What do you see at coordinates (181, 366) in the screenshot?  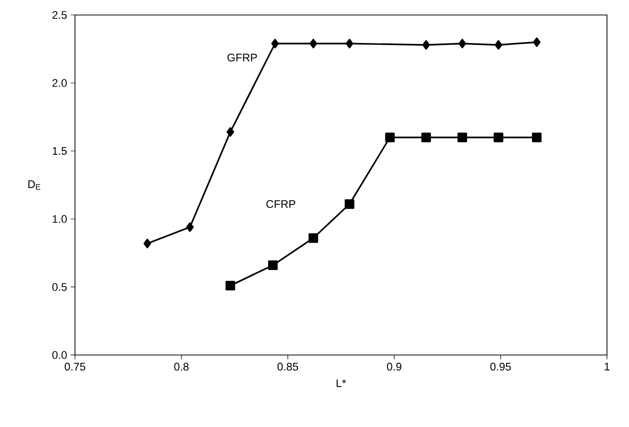 I see `x-tick-label: 0.8` at bounding box center [181, 366].